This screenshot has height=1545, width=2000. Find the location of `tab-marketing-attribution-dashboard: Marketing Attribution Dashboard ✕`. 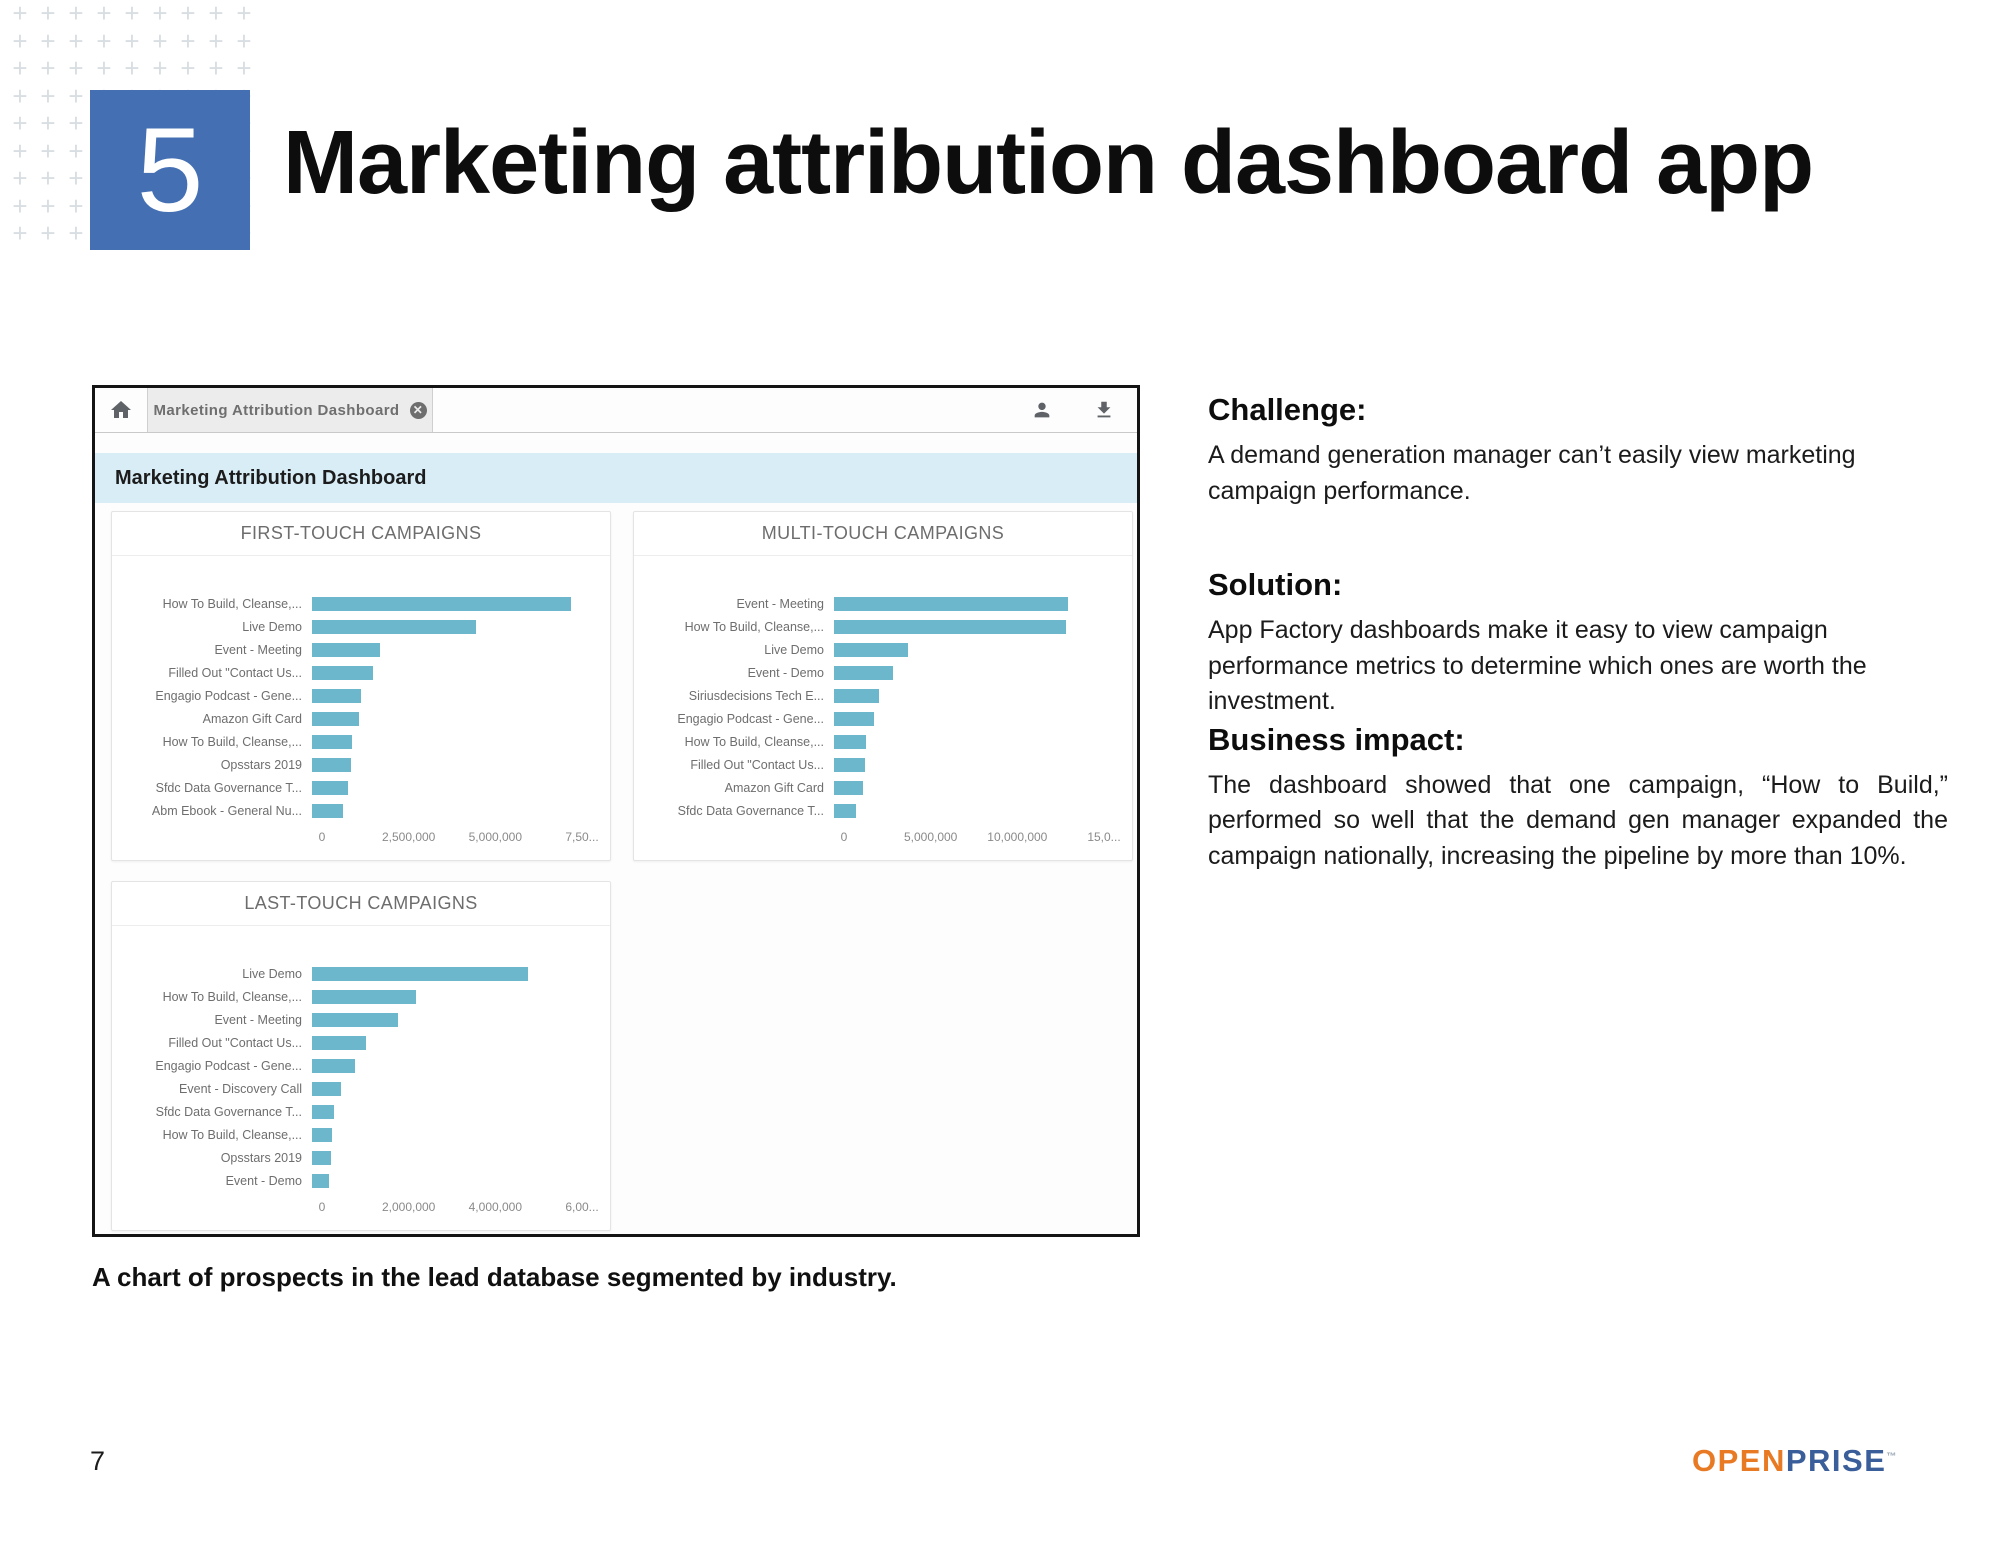

tab-marketing-attribution-dashboard: Marketing Attribution Dashboard ✕ is located at coordinates (290, 410).